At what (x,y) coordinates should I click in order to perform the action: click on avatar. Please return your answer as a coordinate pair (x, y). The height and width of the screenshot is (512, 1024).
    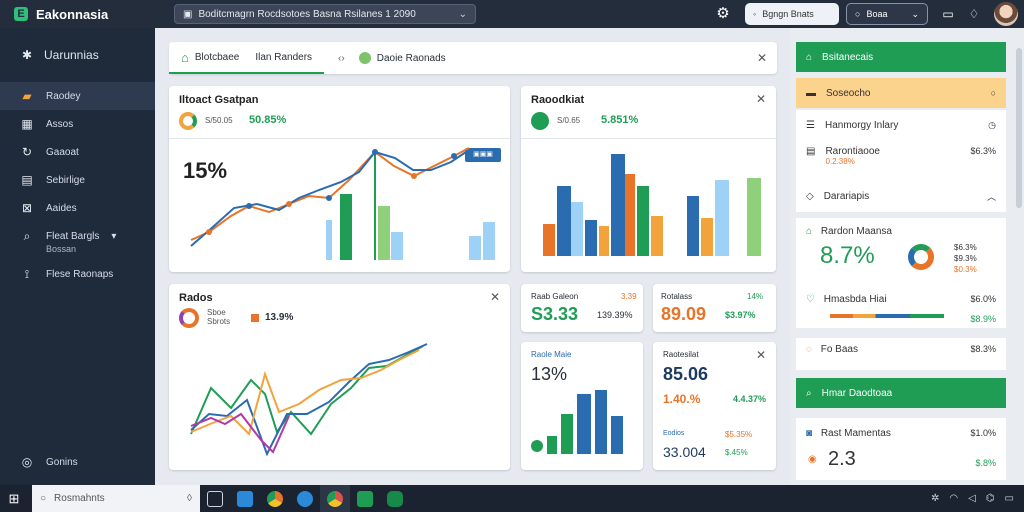
    Looking at the image, I should click on (1006, 14).